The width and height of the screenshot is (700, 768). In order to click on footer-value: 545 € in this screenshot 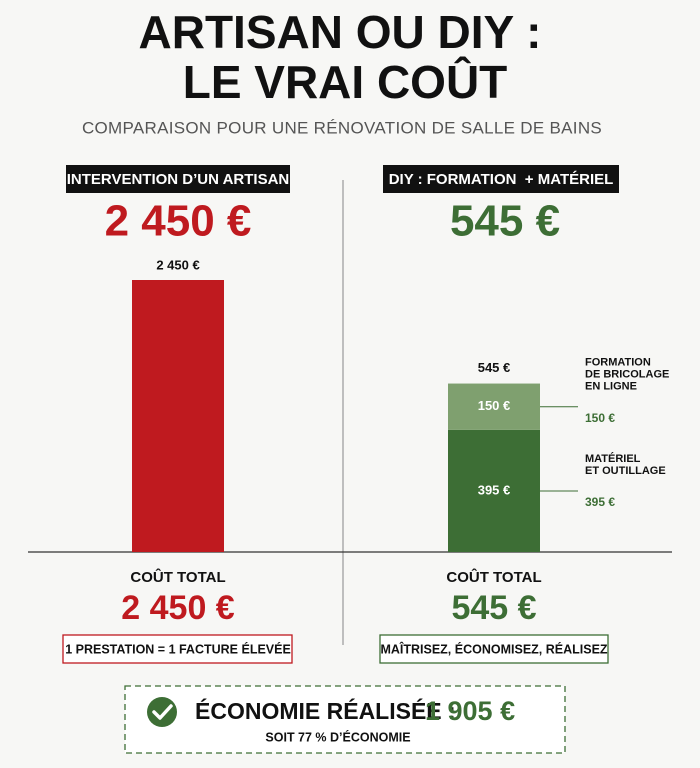, I will do `click(493, 608)`.